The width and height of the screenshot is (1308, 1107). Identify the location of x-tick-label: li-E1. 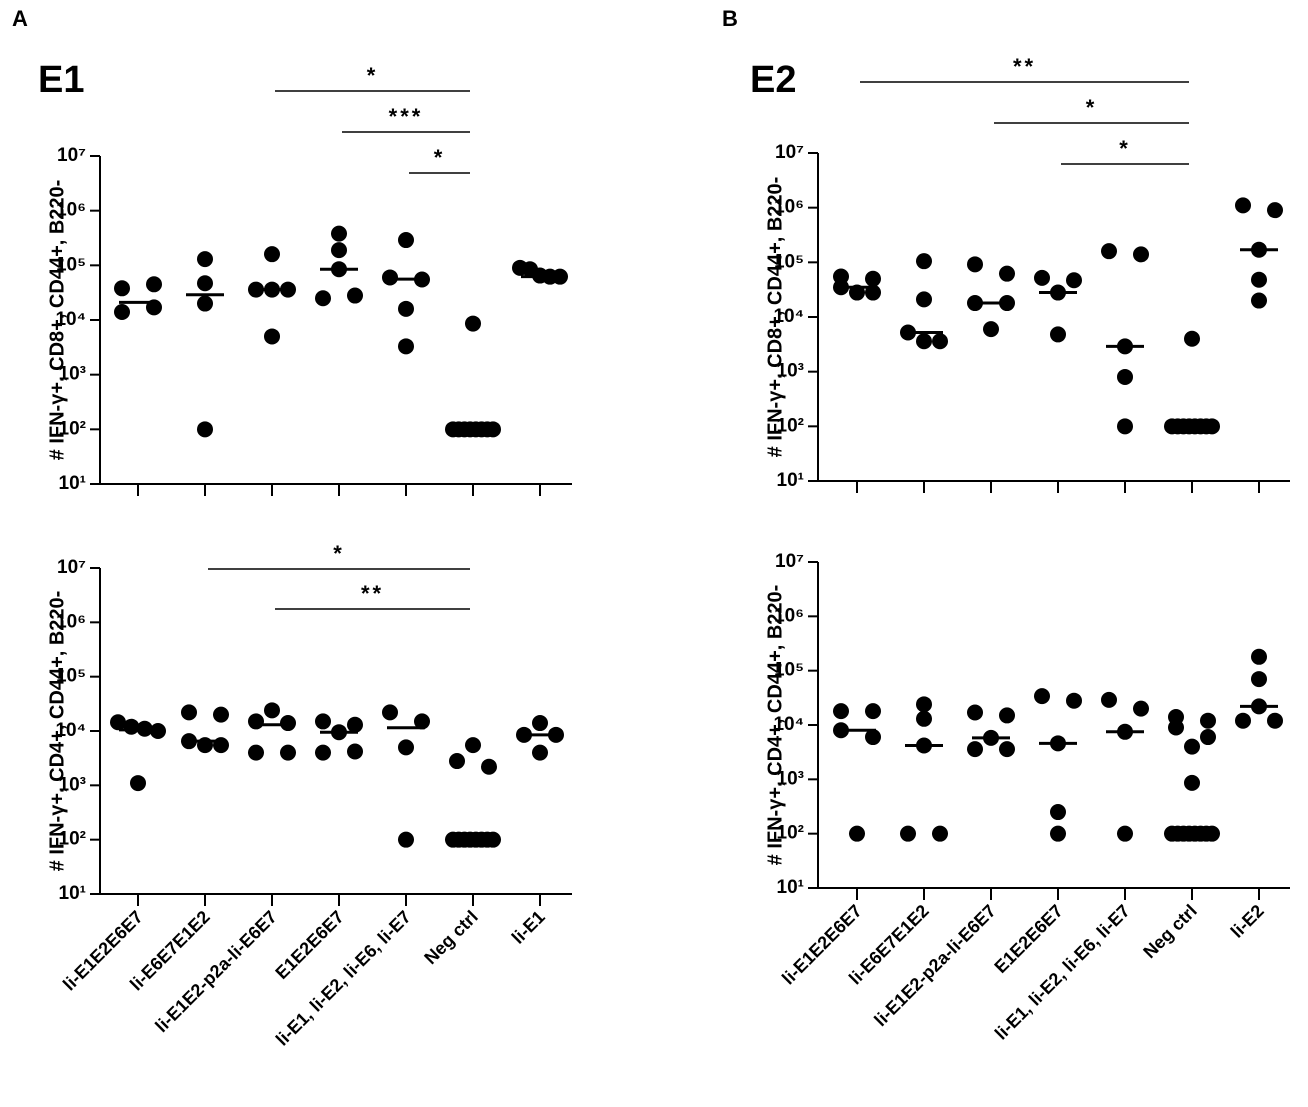
(528, 927).